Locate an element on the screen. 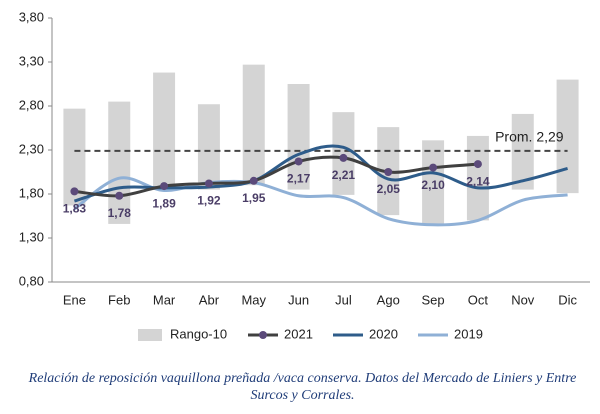 This screenshot has width=600, height=414. data-label: 1,95 is located at coordinates (254, 198).